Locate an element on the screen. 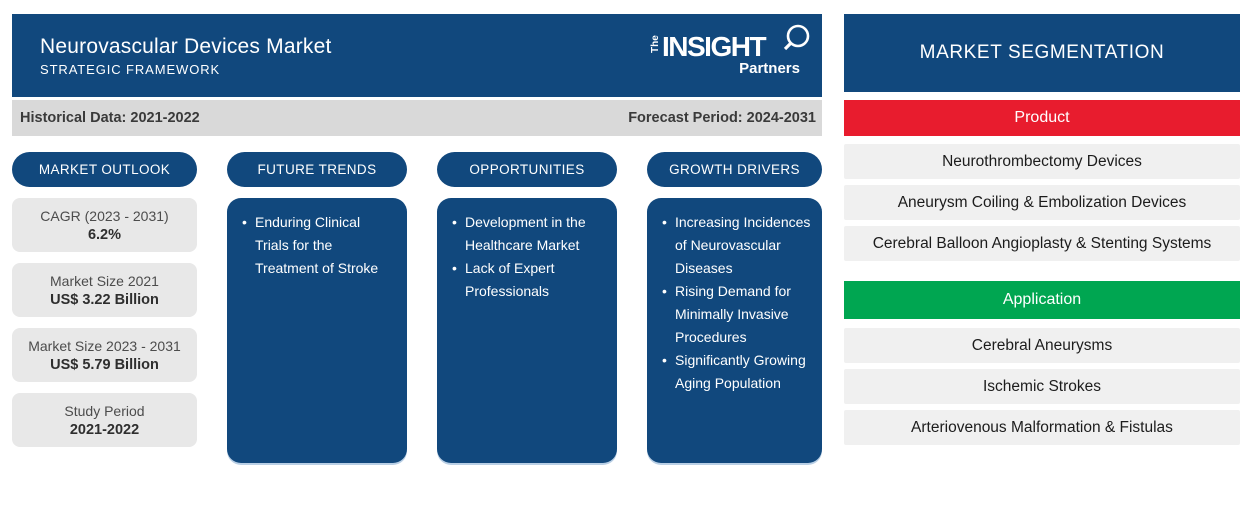 Image resolution: width=1254 pixels, height=530 pixels. segment-item: Aneurysm Coiling & Embolization Devices is located at coordinates (1042, 202).